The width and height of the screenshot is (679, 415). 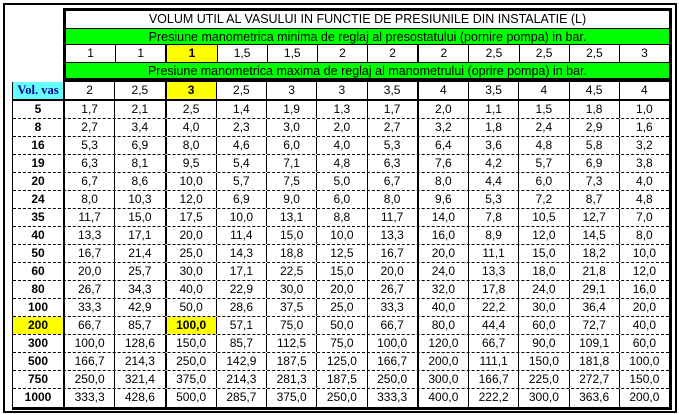 What do you see at coordinates (543, 253) in the screenshot?
I see `volume-cell: 15,0` at bounding box center [543, 253].